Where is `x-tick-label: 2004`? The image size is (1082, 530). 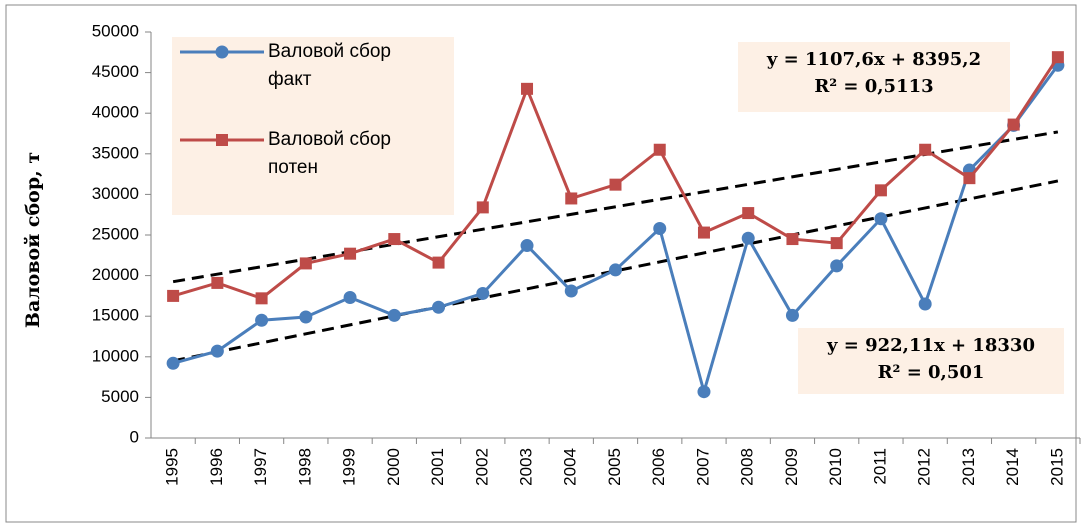 x-tick-label: 2004 is located at coordinates (570, 467).